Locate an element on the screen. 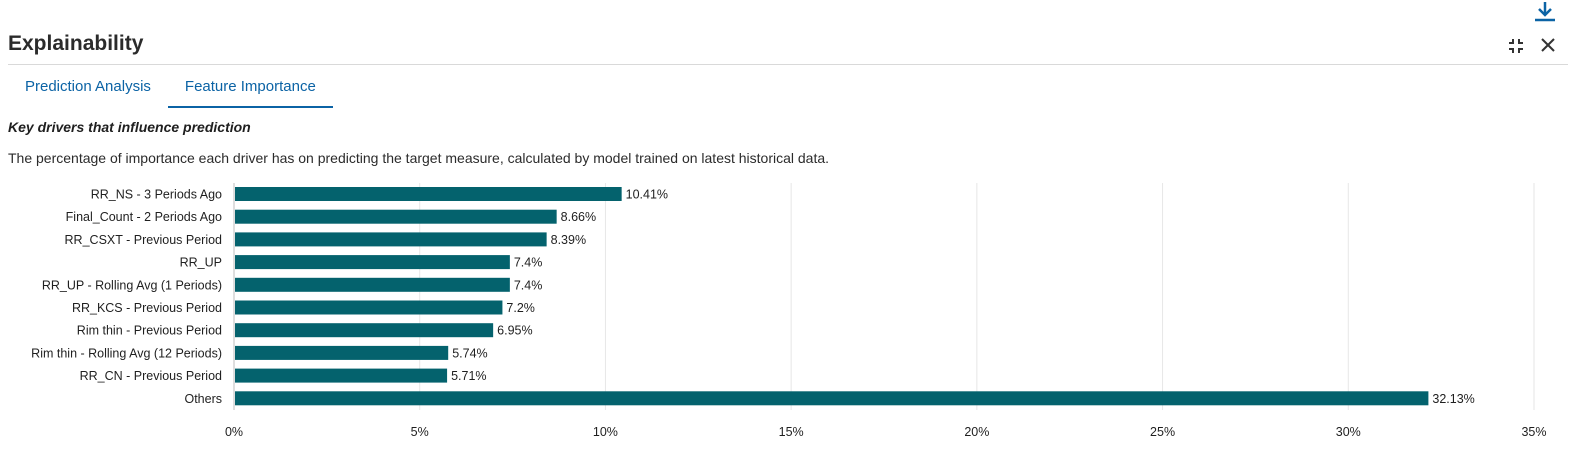 The width and height of the screenshot is (1588, 459). value-label: 8.39% is located at coordinates (568, 240).